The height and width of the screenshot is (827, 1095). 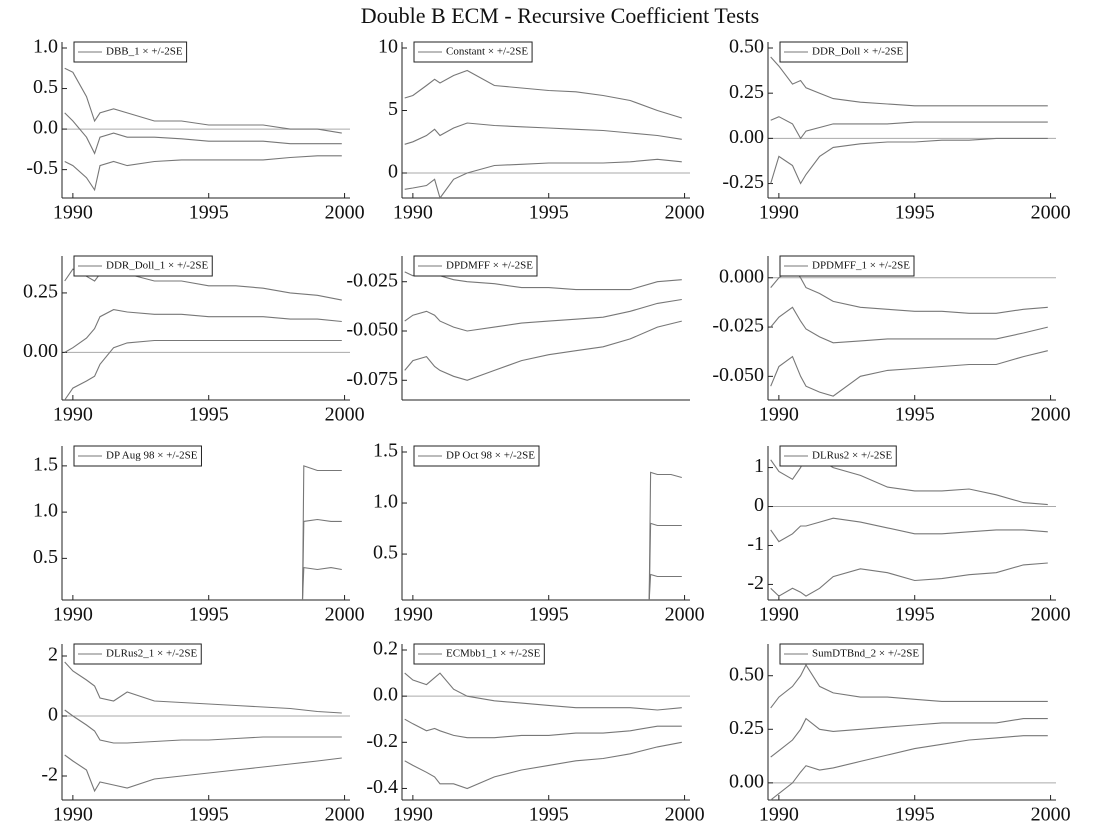 What do you see at coordinates (865, 654) in the screenshot?
I see `legend-label: SumDTBnd_2 × +/-2SE` at bounding box center [865, 654].